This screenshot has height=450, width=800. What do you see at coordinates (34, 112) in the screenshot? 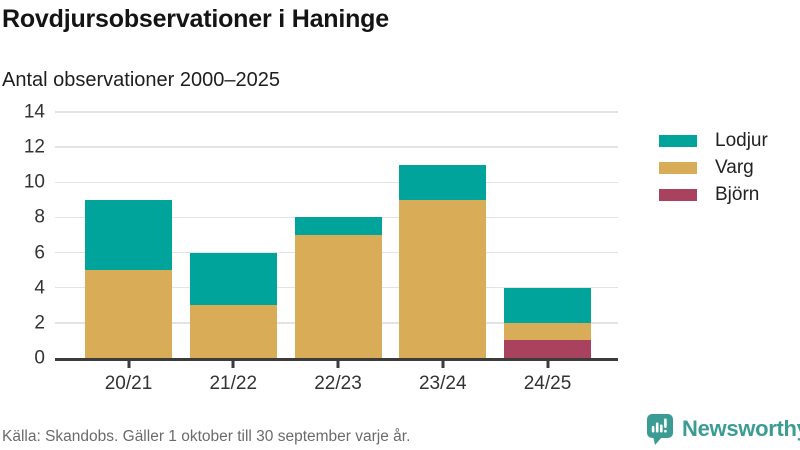
I see `y-tick-label: 14` at bounding box center [34, 112].